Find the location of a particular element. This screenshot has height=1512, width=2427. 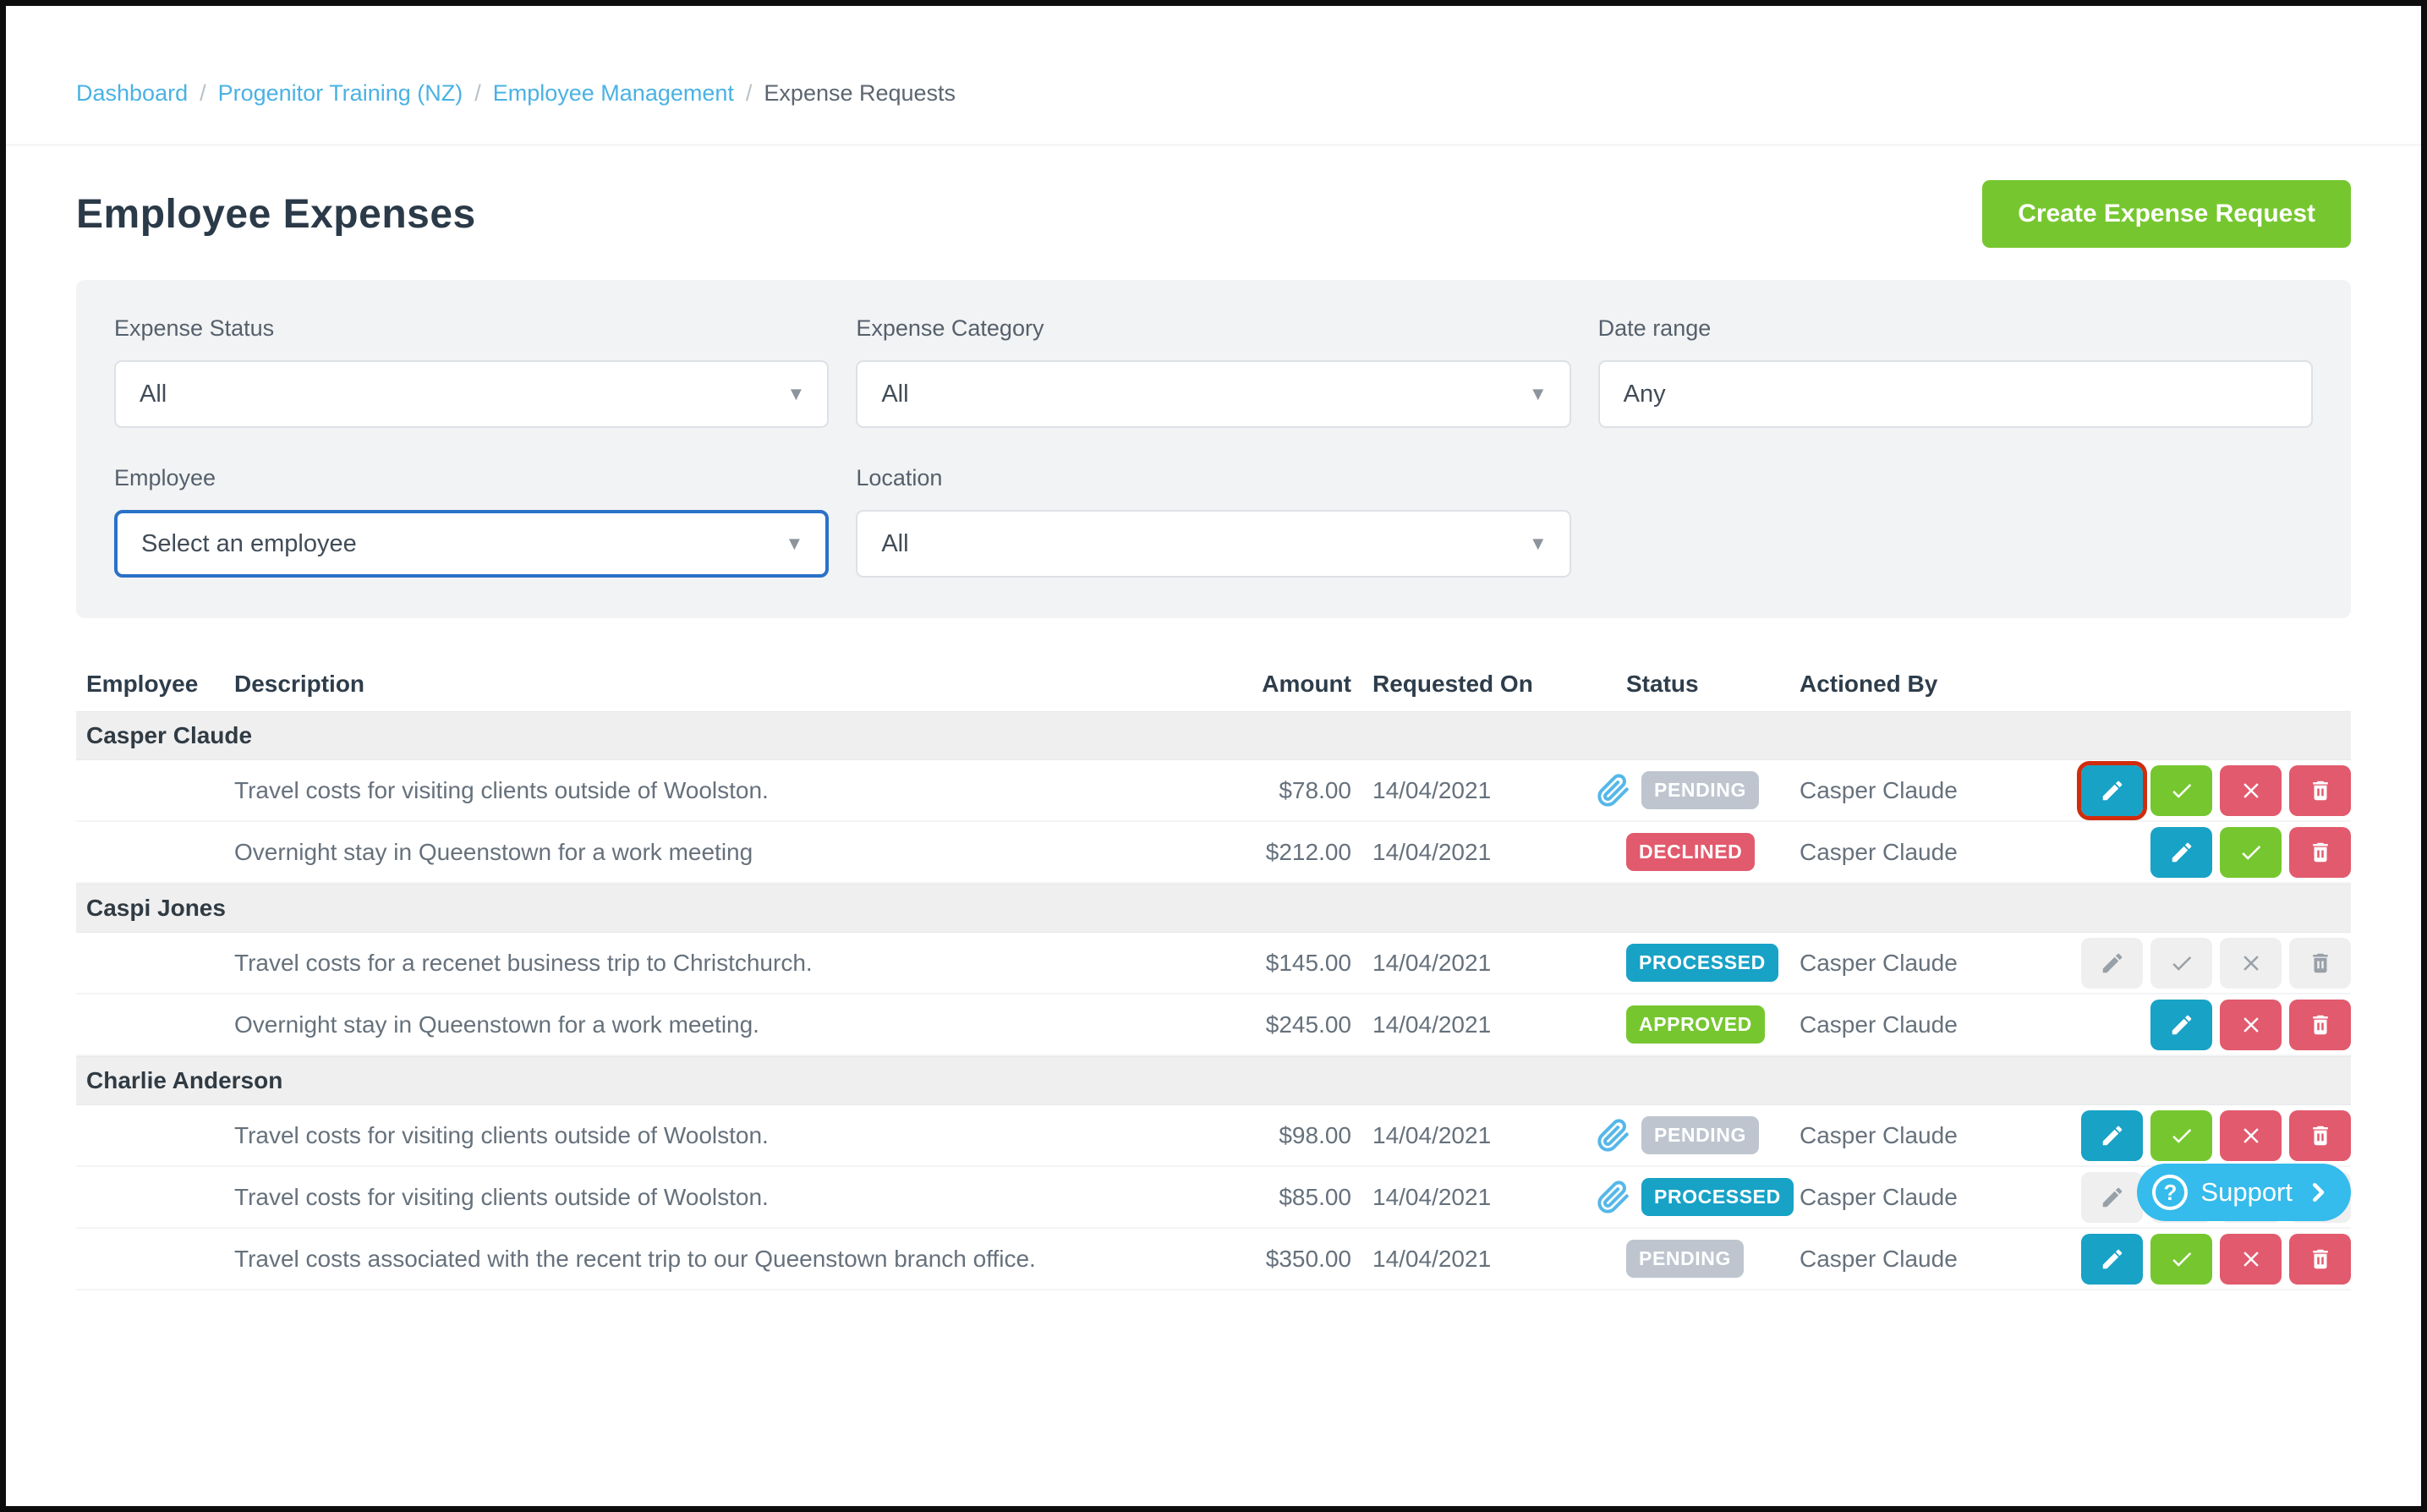

expense-category-value: All is located at coordinates (895, 394).